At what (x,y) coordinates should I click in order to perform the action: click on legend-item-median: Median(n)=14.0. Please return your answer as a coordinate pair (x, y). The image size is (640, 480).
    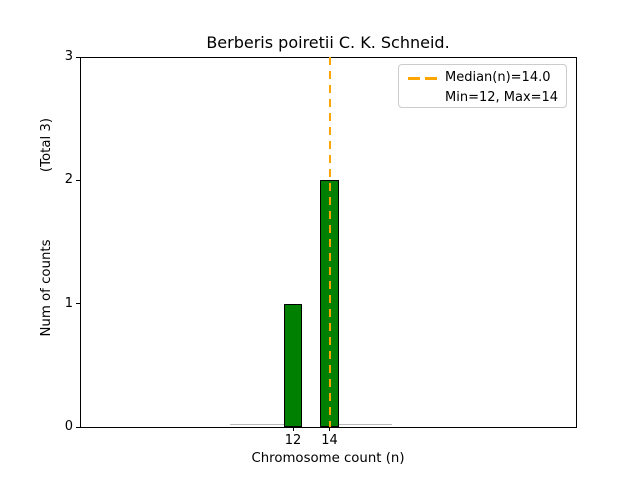
    Looking at the image, I should click on (482, 78).